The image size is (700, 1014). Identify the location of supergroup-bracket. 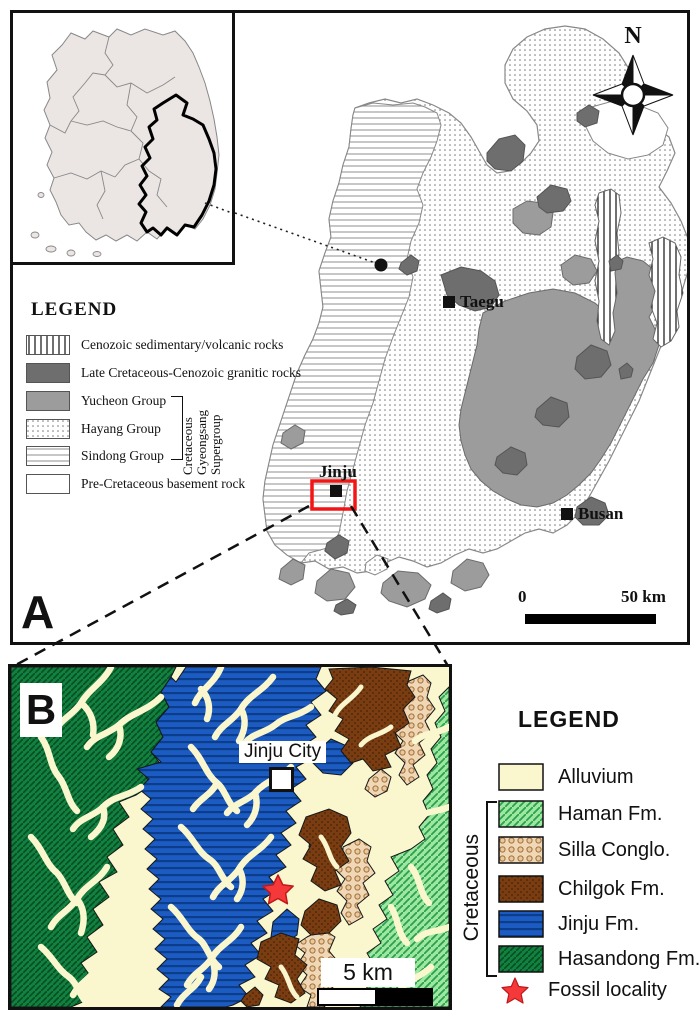
(177, 428).